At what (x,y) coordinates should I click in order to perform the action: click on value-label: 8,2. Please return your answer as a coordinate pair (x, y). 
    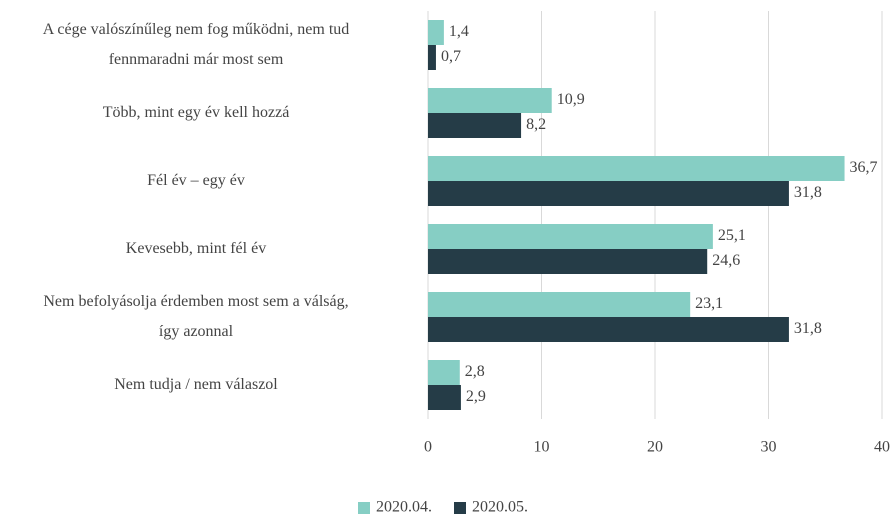
    Looking at the image, I should click on (536, 124).